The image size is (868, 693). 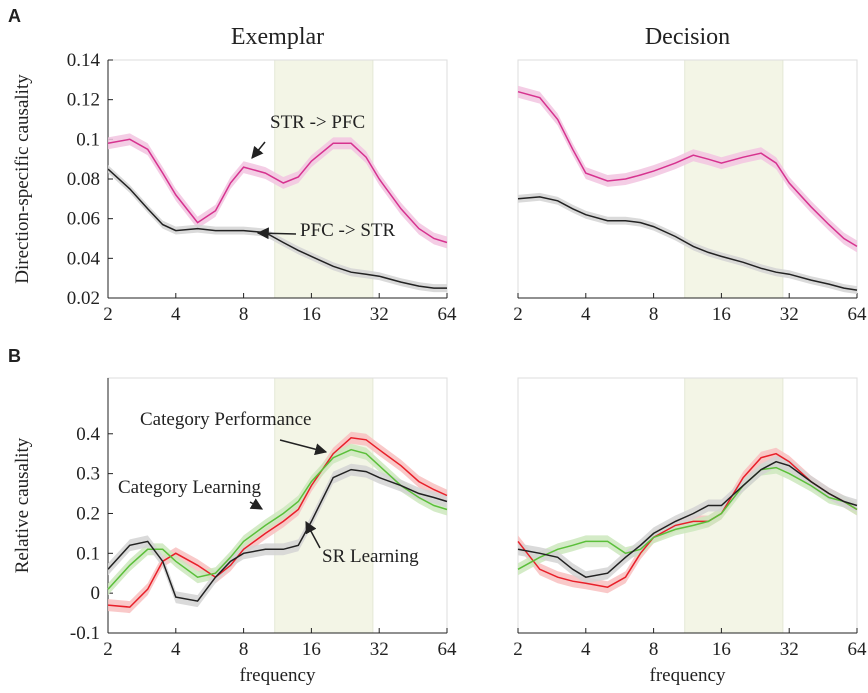 What do you see at coordinates (14, 356) in the screenshot?
I see `panel-label: B` at bounding box center [14, 356].